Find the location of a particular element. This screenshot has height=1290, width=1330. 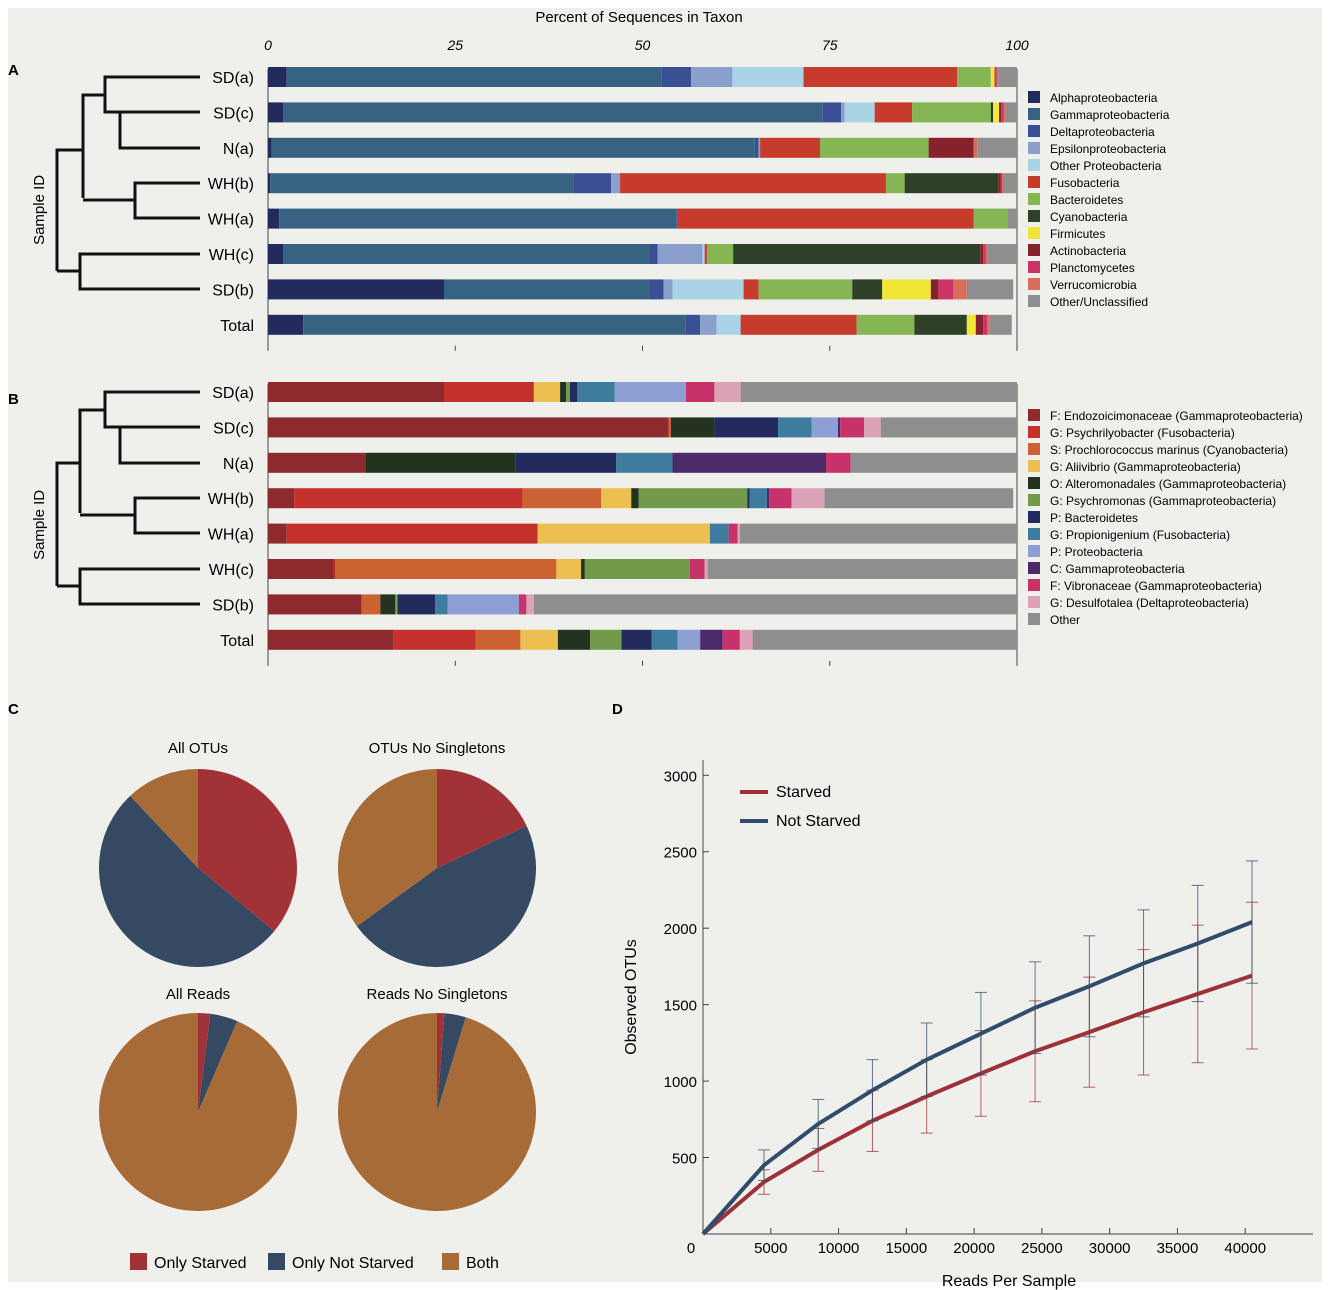

legend-label: F: Vibronaceae (Gammaproteobacteria) is located at coordinates (1156, 586).